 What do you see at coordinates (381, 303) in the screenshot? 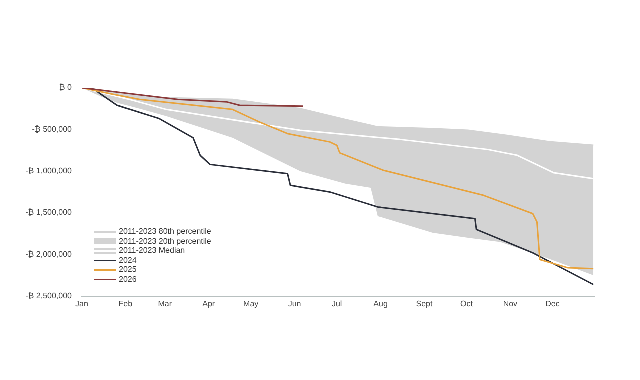
I see `x-tick-label: Aug` at bounding box center [381, 303].